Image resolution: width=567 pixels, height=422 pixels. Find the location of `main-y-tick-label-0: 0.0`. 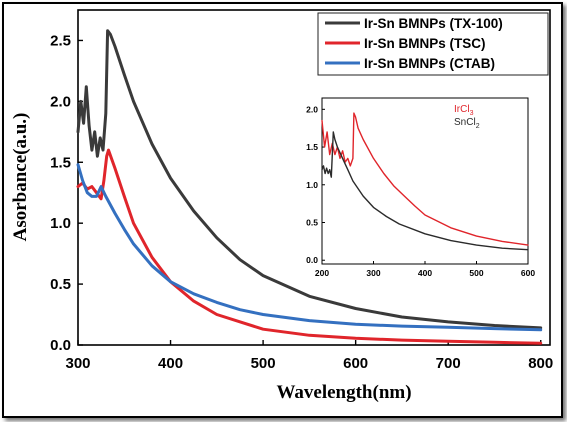

main-y-tick-label-0: 0.0 is located at coordinates (60, 345).